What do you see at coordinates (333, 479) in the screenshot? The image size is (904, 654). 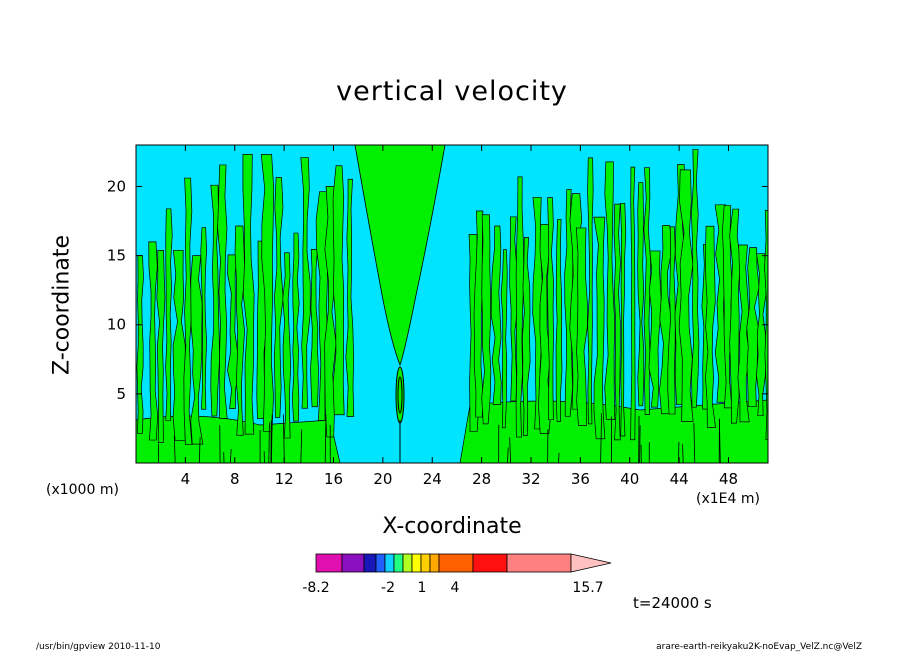 I see `x-tick-label: 16` at bounding box center [333, 479].